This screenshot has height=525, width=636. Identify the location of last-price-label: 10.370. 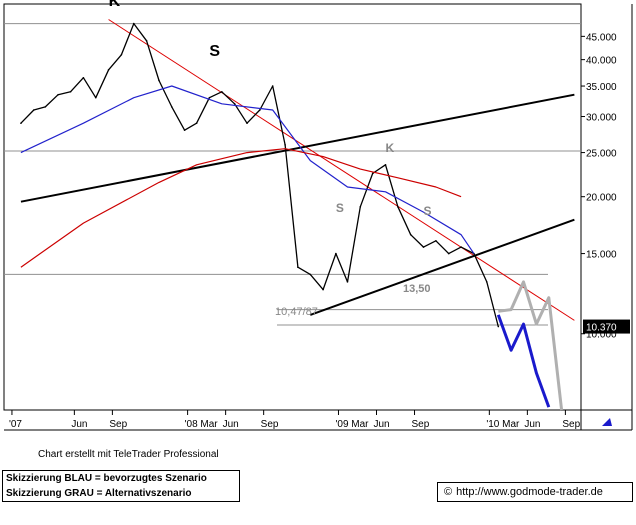
(601, 328).